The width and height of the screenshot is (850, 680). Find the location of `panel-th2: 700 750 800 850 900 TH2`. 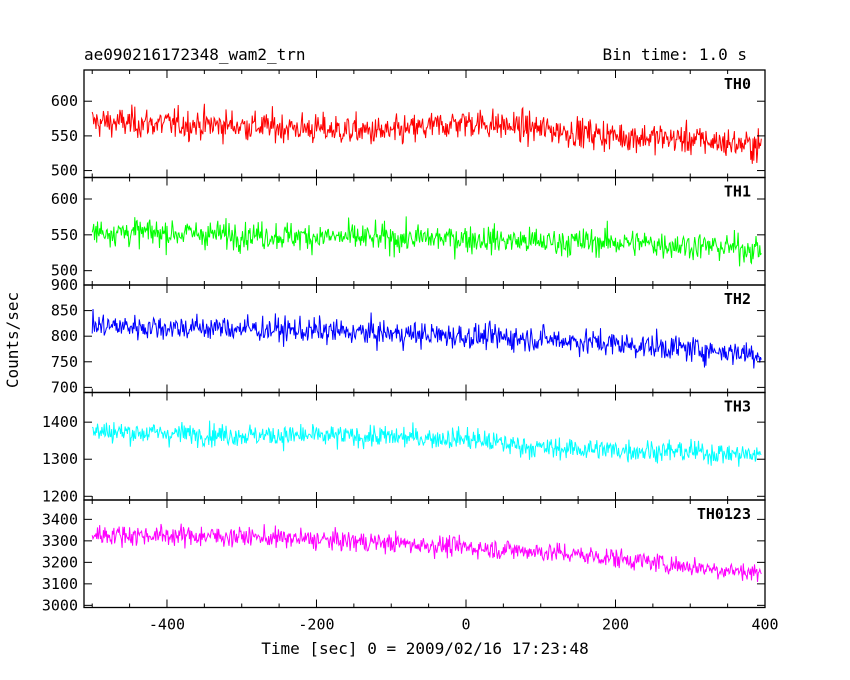

panel-th2: 700 750 800 850 900 TH2 is located at coordinates (408, 336).